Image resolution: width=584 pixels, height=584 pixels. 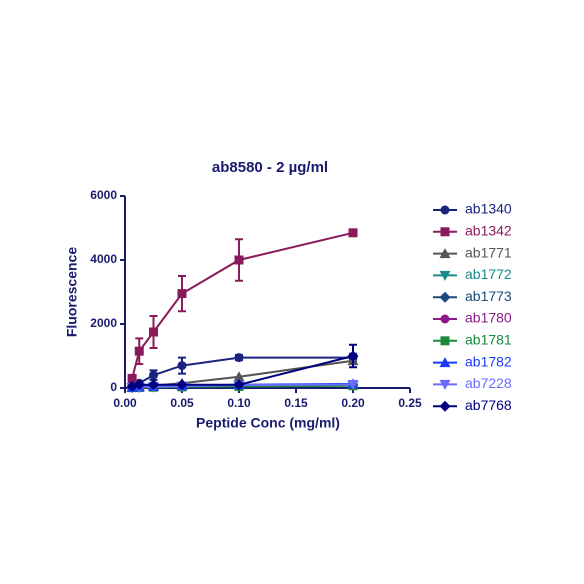 I want to click on x-tick-label: 0.00, so click(x=125, y=403).